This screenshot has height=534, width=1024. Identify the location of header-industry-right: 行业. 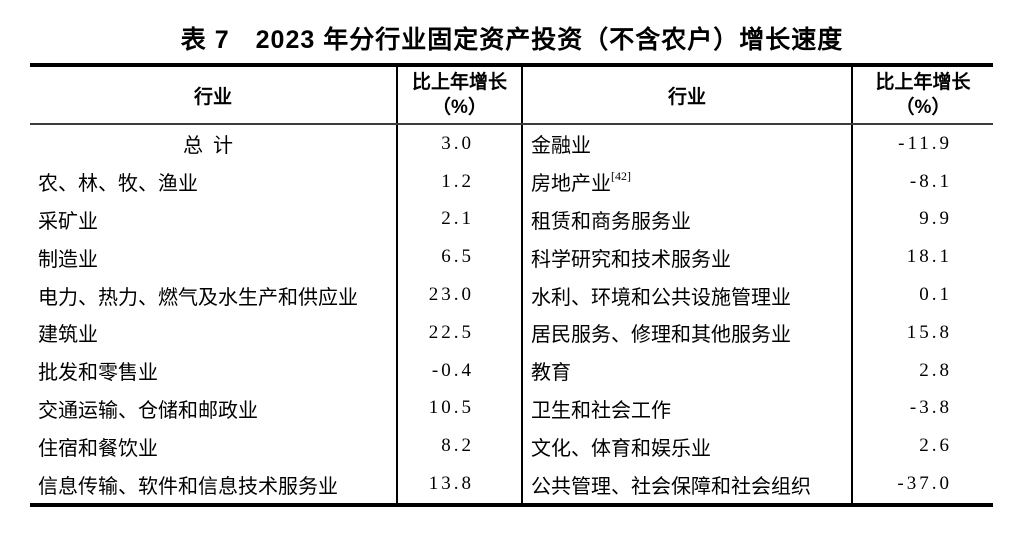
(688, 95).